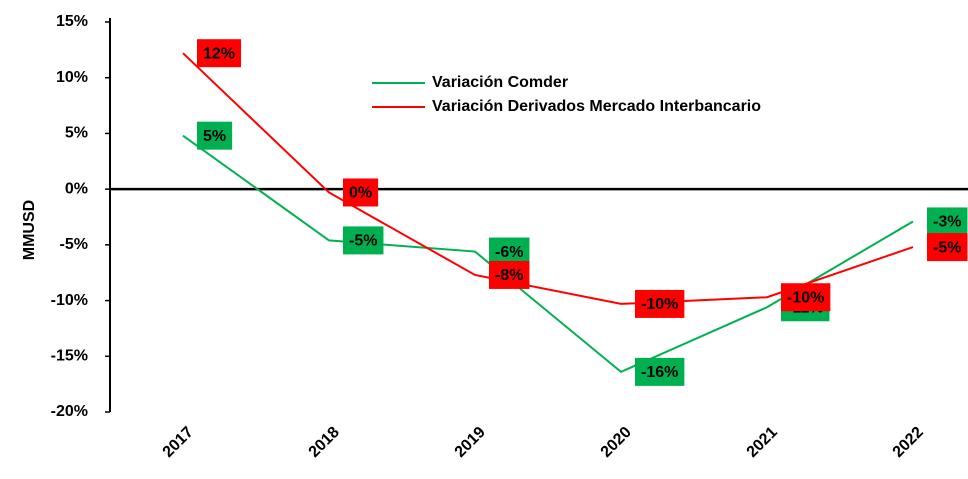 The height and width of the screenshot is (479, 968). Describe the element at coordinates (76, 188) in the screenshot. I see `y-tick-label: 0%` at that location.